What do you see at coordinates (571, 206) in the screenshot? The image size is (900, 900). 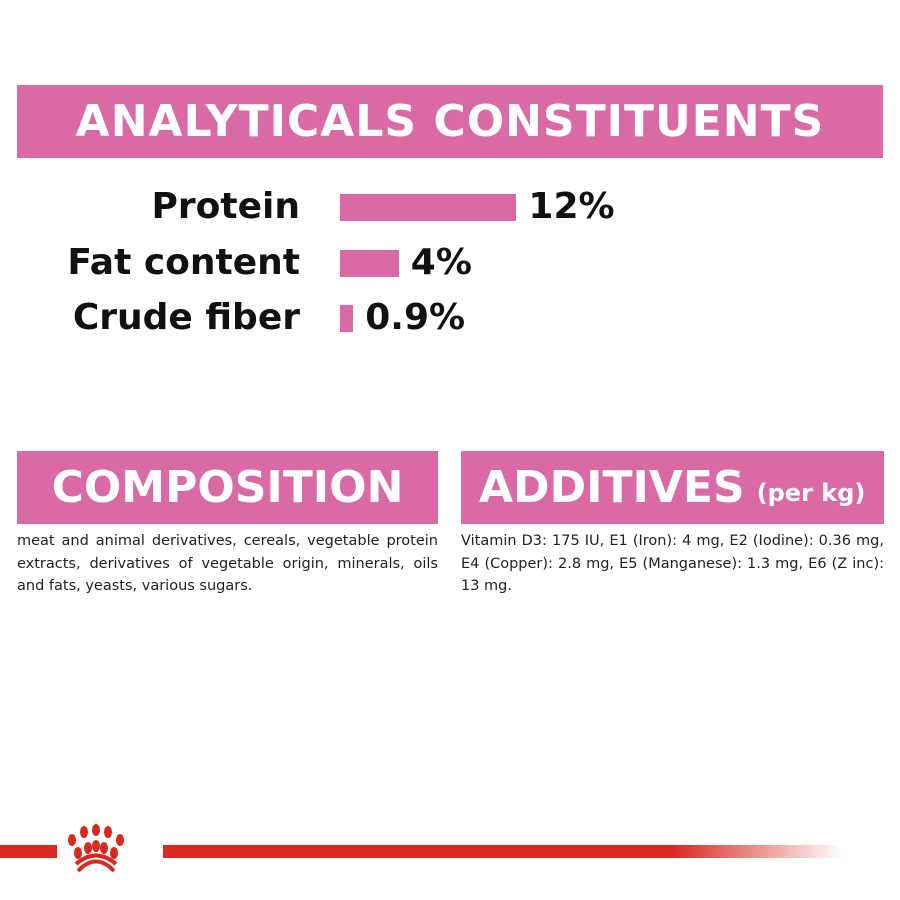 I see `constituent-value: 12%` at bounding box center [571, 206].